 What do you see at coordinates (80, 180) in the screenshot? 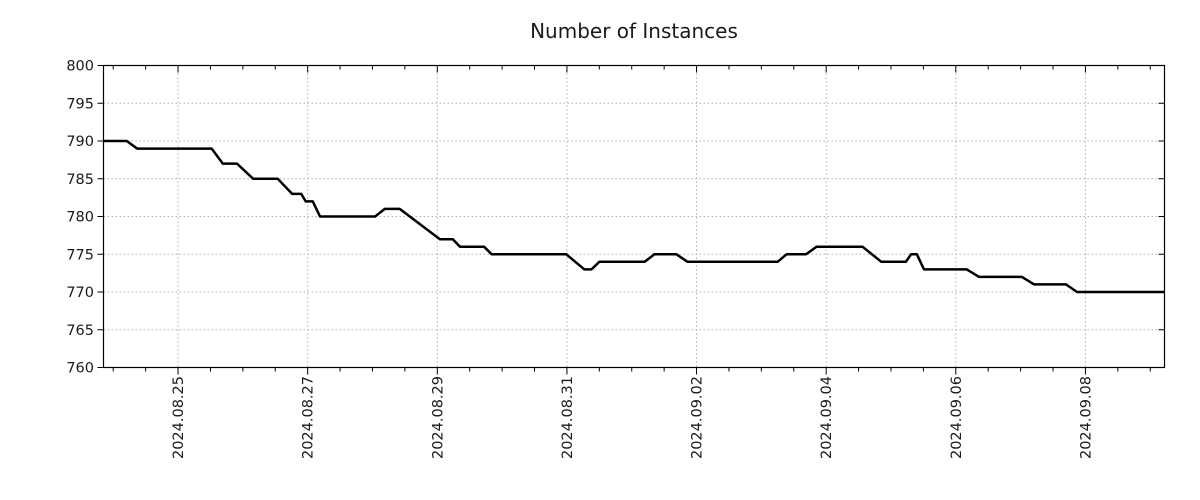
I see `y-tick-label: 785` at bounding box center [80, 180].